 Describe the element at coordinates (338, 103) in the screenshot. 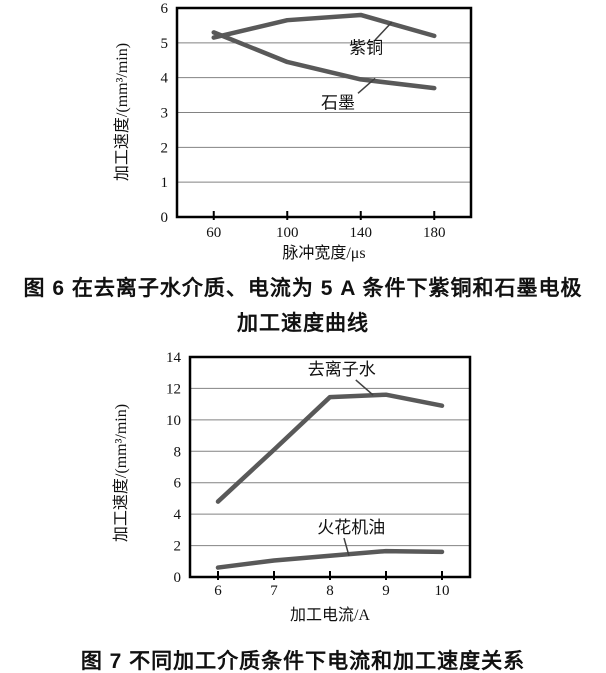

I see `series-label: 石墨` at that location.